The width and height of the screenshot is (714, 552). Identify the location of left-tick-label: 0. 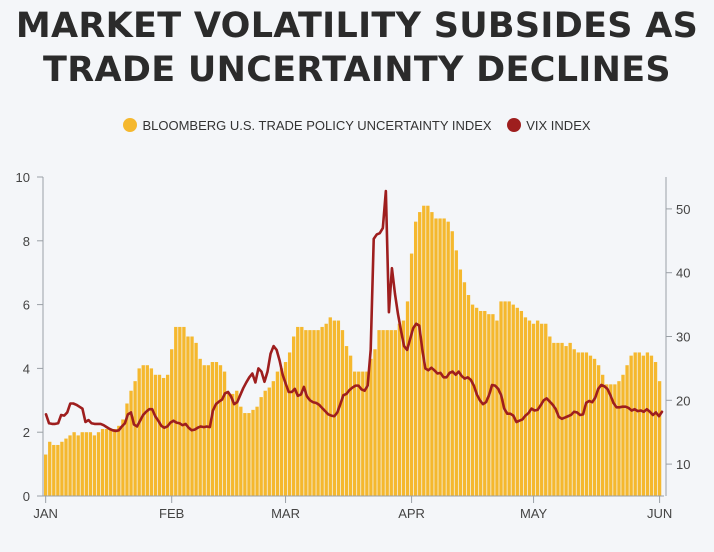
(26, 496).